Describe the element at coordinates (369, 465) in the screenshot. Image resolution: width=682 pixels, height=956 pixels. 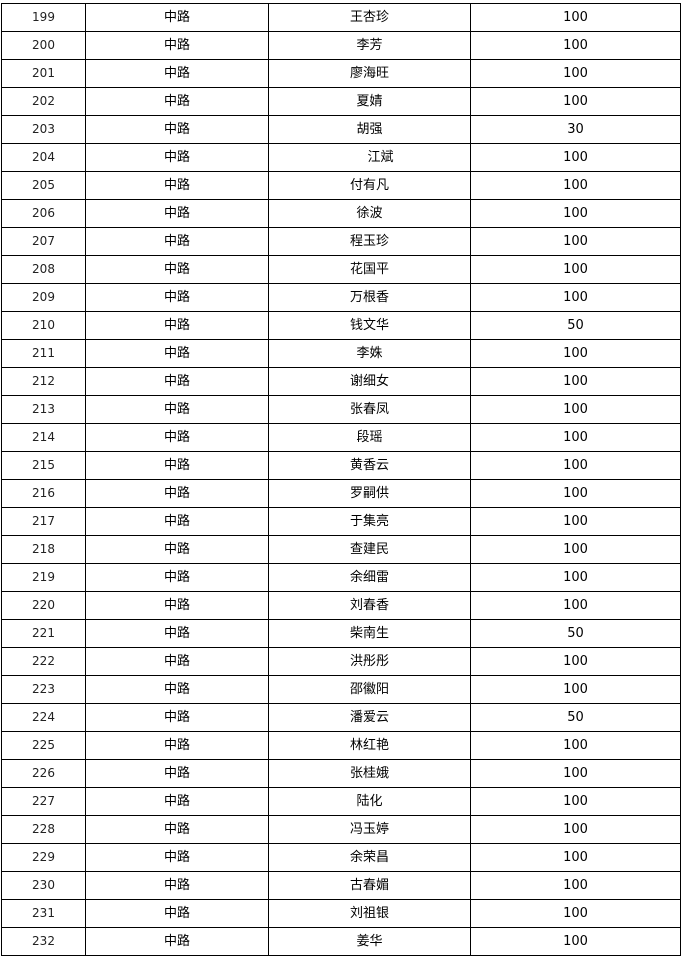
I see `name-text: 黄香云` at that location.